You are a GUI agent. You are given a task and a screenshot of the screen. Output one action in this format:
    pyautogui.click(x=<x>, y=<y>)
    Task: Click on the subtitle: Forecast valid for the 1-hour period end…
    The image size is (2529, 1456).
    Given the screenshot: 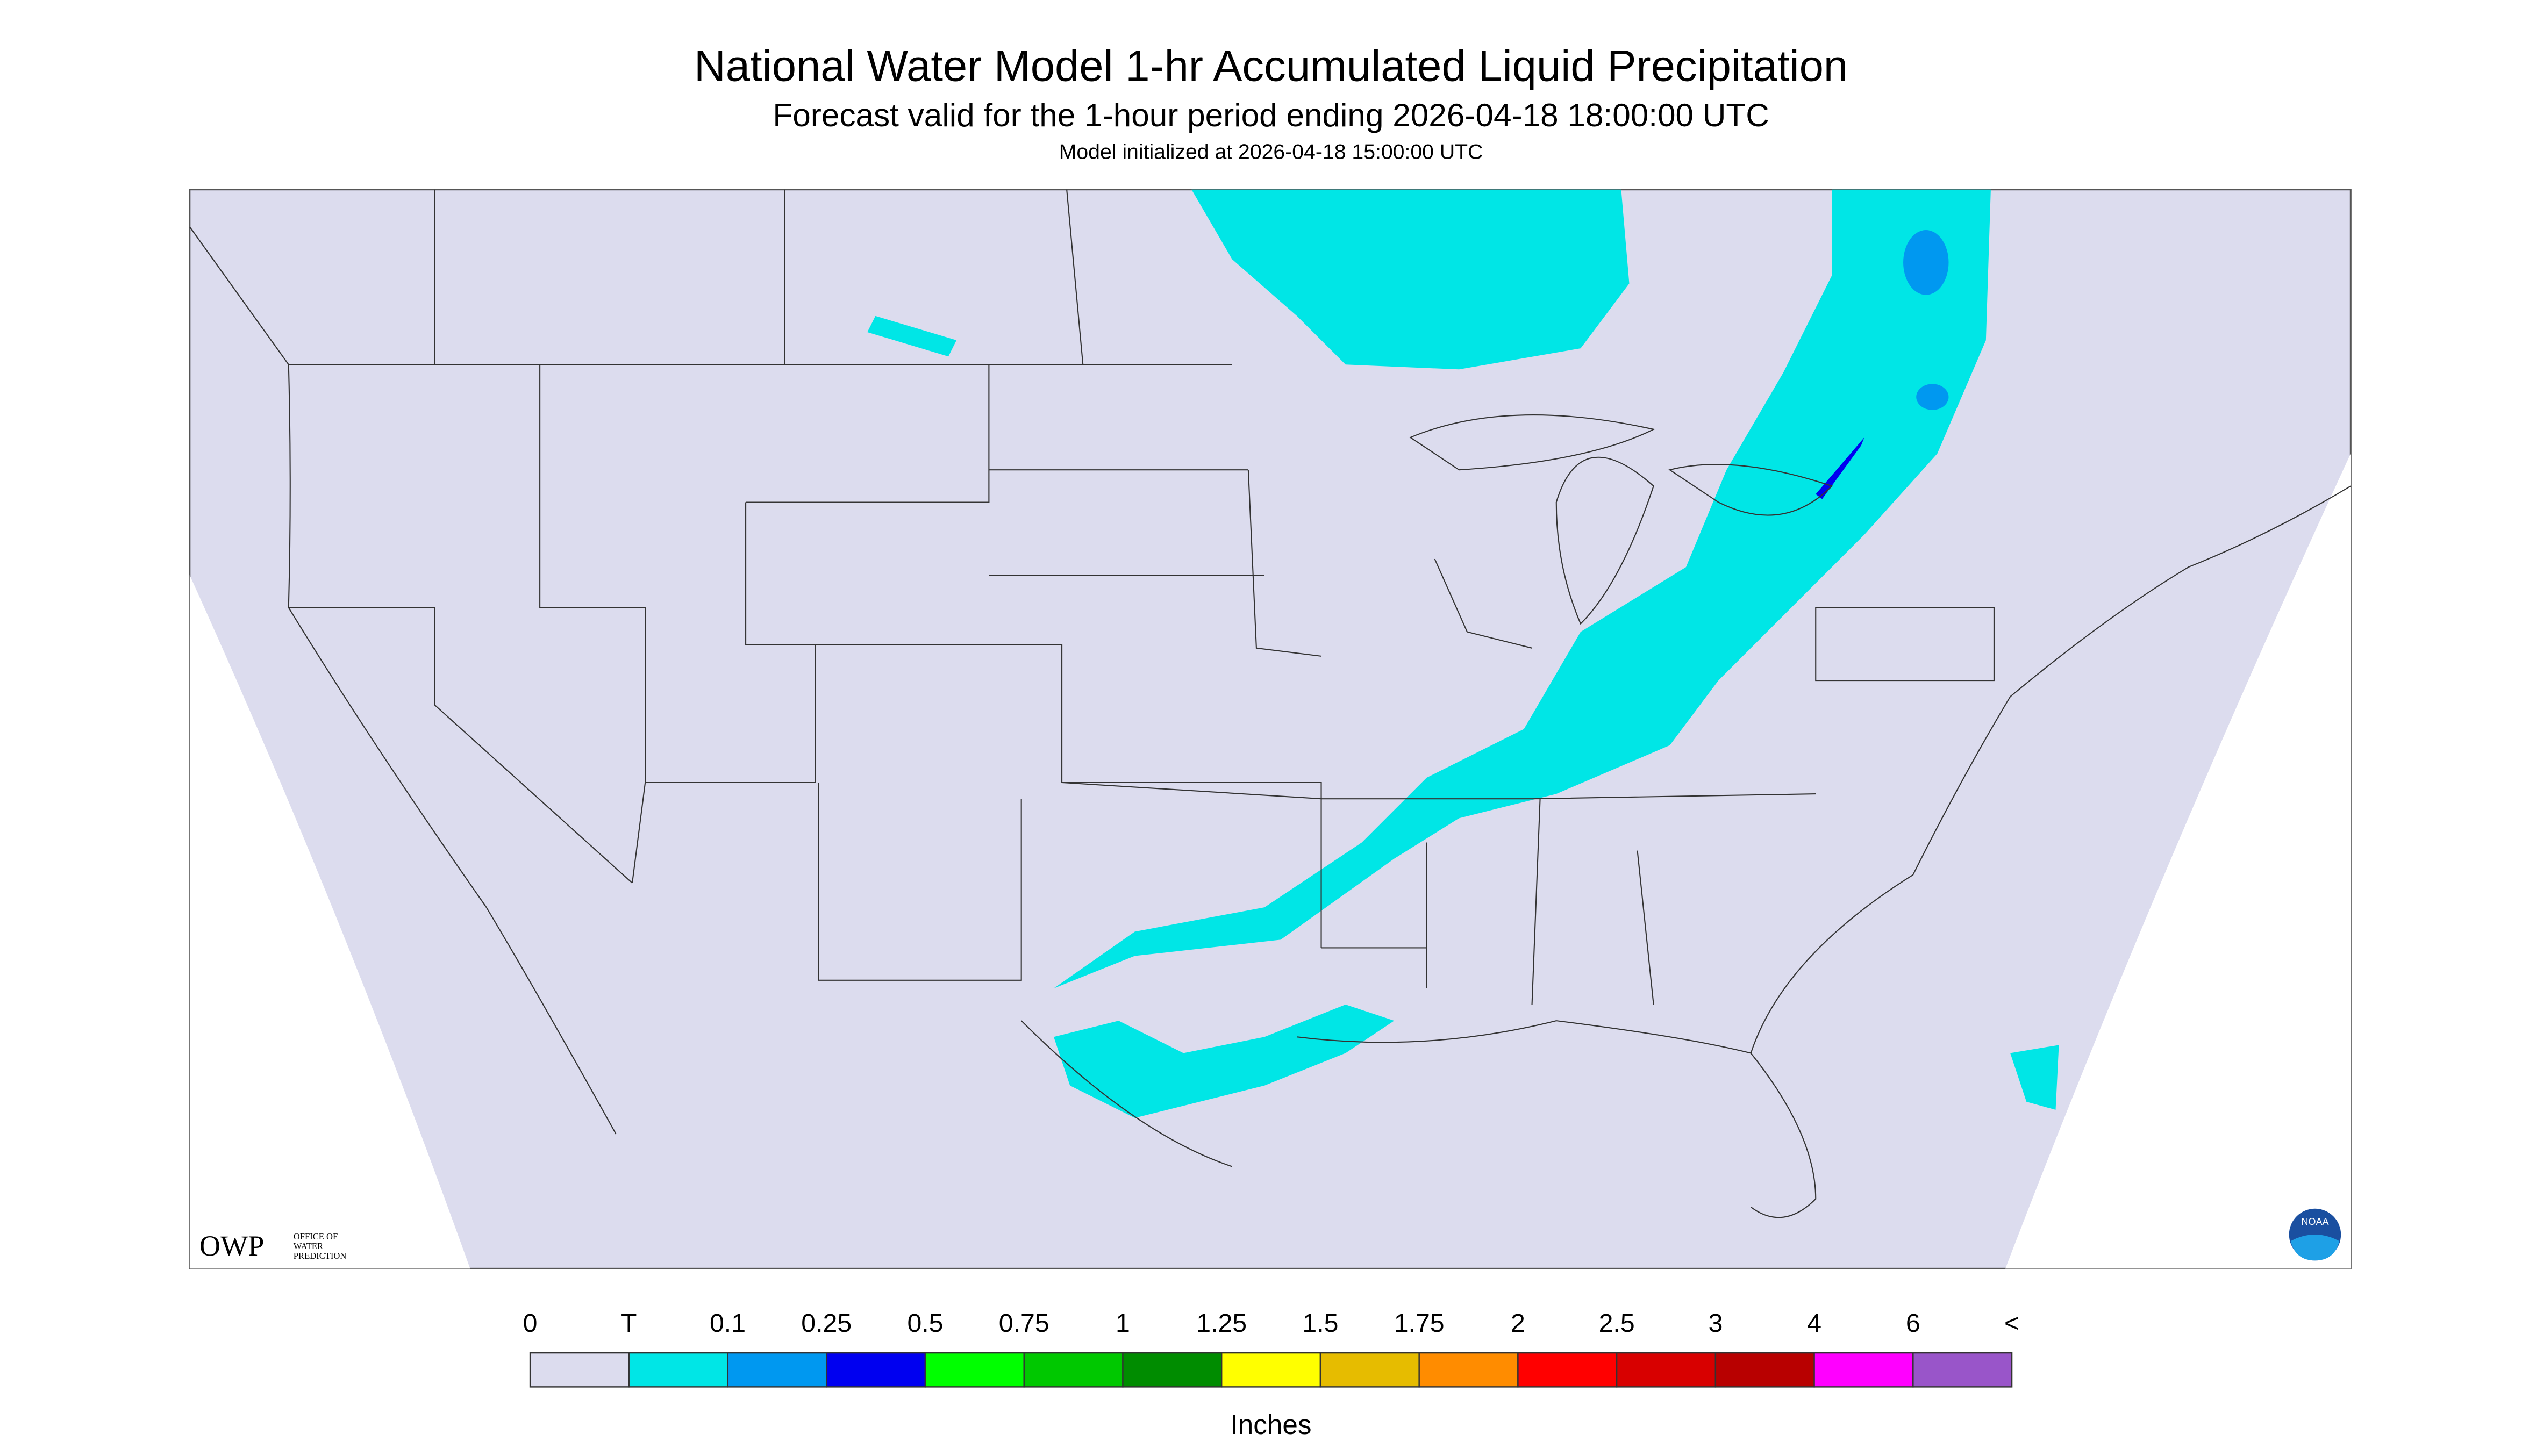 What is the action you would take?
    pyautogui.click(x=1271, y=115)
    